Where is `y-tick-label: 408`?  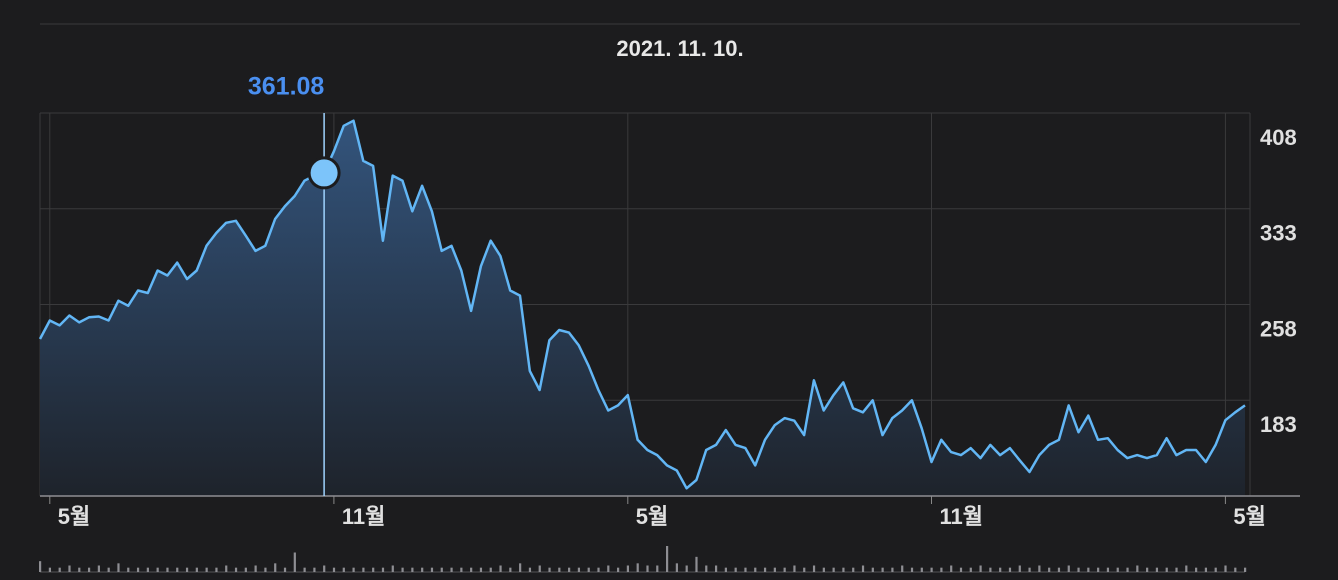
y-tick-label: 408 is located at coordinates (1278, 137).